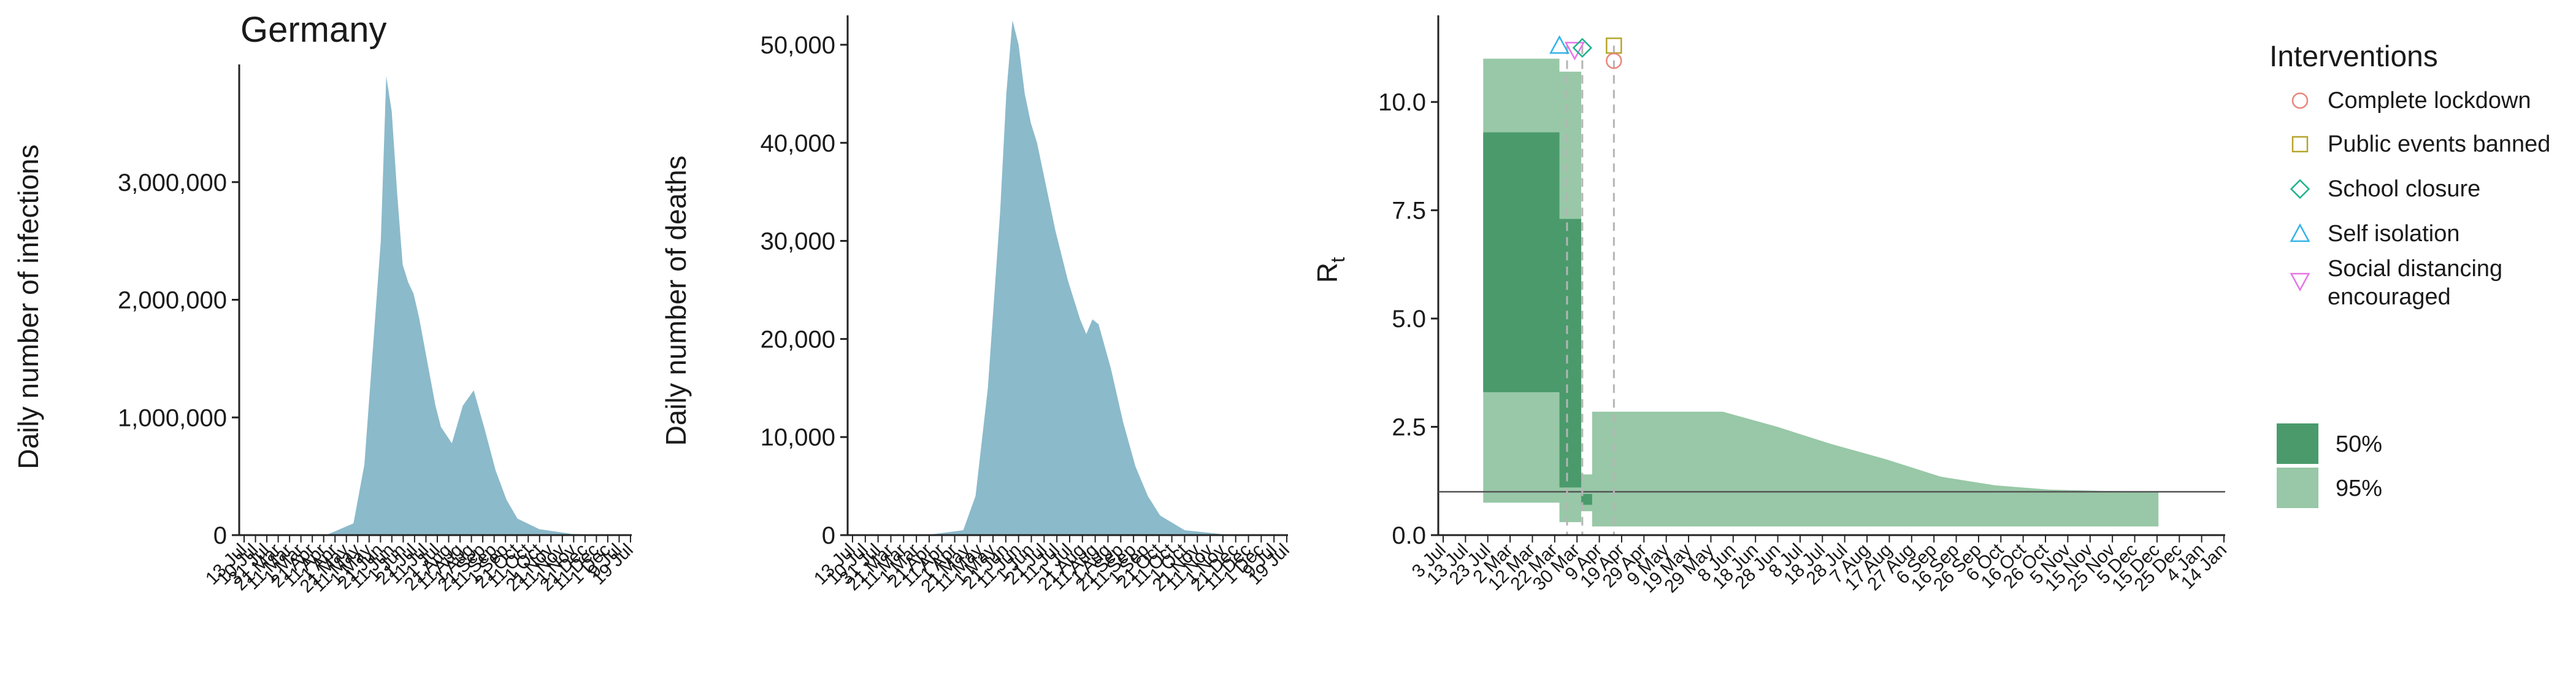 The image size is (2576, 683). What do you see at coordinates (172, 183) in the screenshot?
I see `y-tick-label: 3,000,000` at bounding box center [172, 183].